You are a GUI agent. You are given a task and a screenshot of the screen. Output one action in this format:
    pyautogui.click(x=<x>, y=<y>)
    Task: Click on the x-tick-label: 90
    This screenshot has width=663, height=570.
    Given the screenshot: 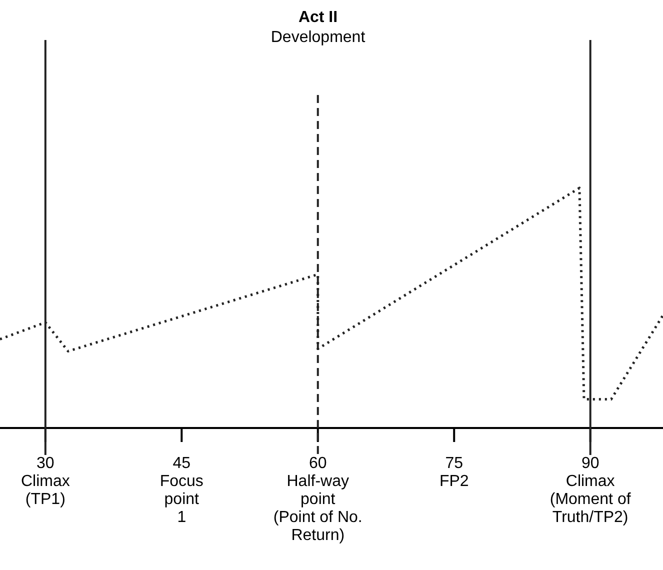 What is the action you would take?
    pyautogui.click(x=590, y=463)
    